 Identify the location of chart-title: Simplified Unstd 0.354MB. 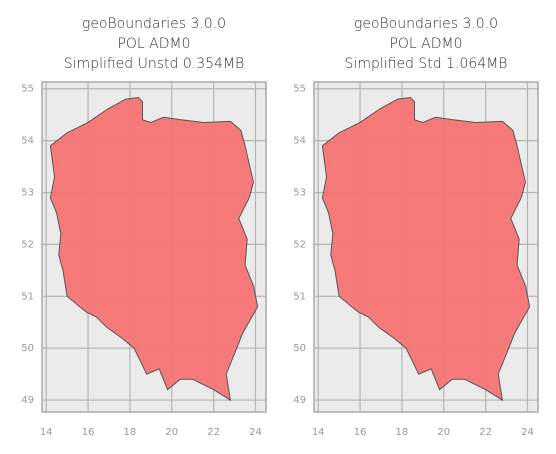
(154, 64).